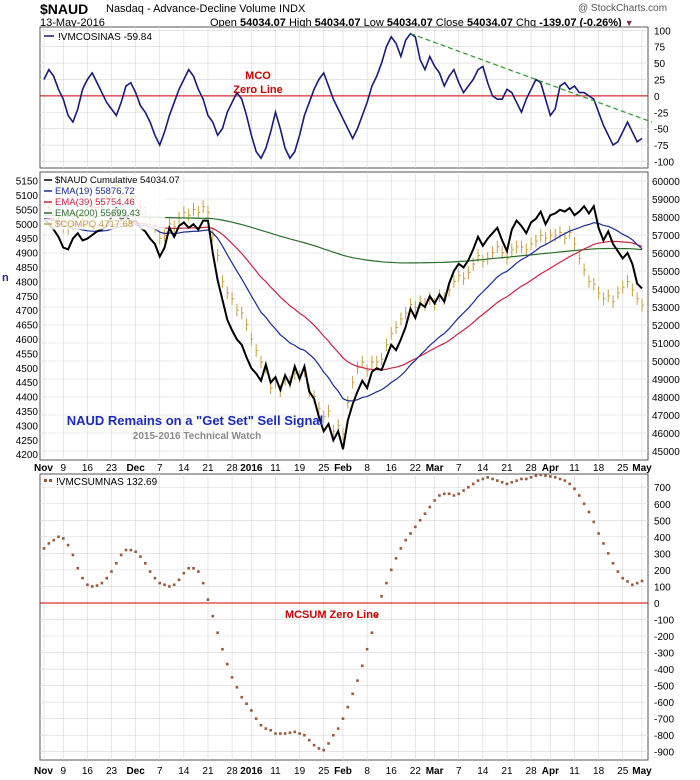 The image size is (700, 780). Describe the element at coordinates (343, 468) in the screenshot. I see `x-axis-middle-label: Feb` at that location.